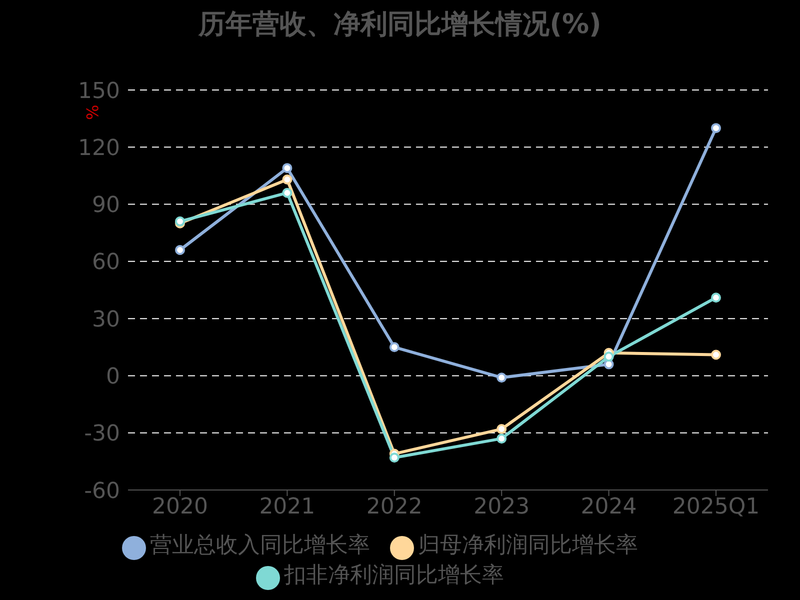 The image size is (800, 600). I want to click on x-tick-label: 2022, so click(394, 507).